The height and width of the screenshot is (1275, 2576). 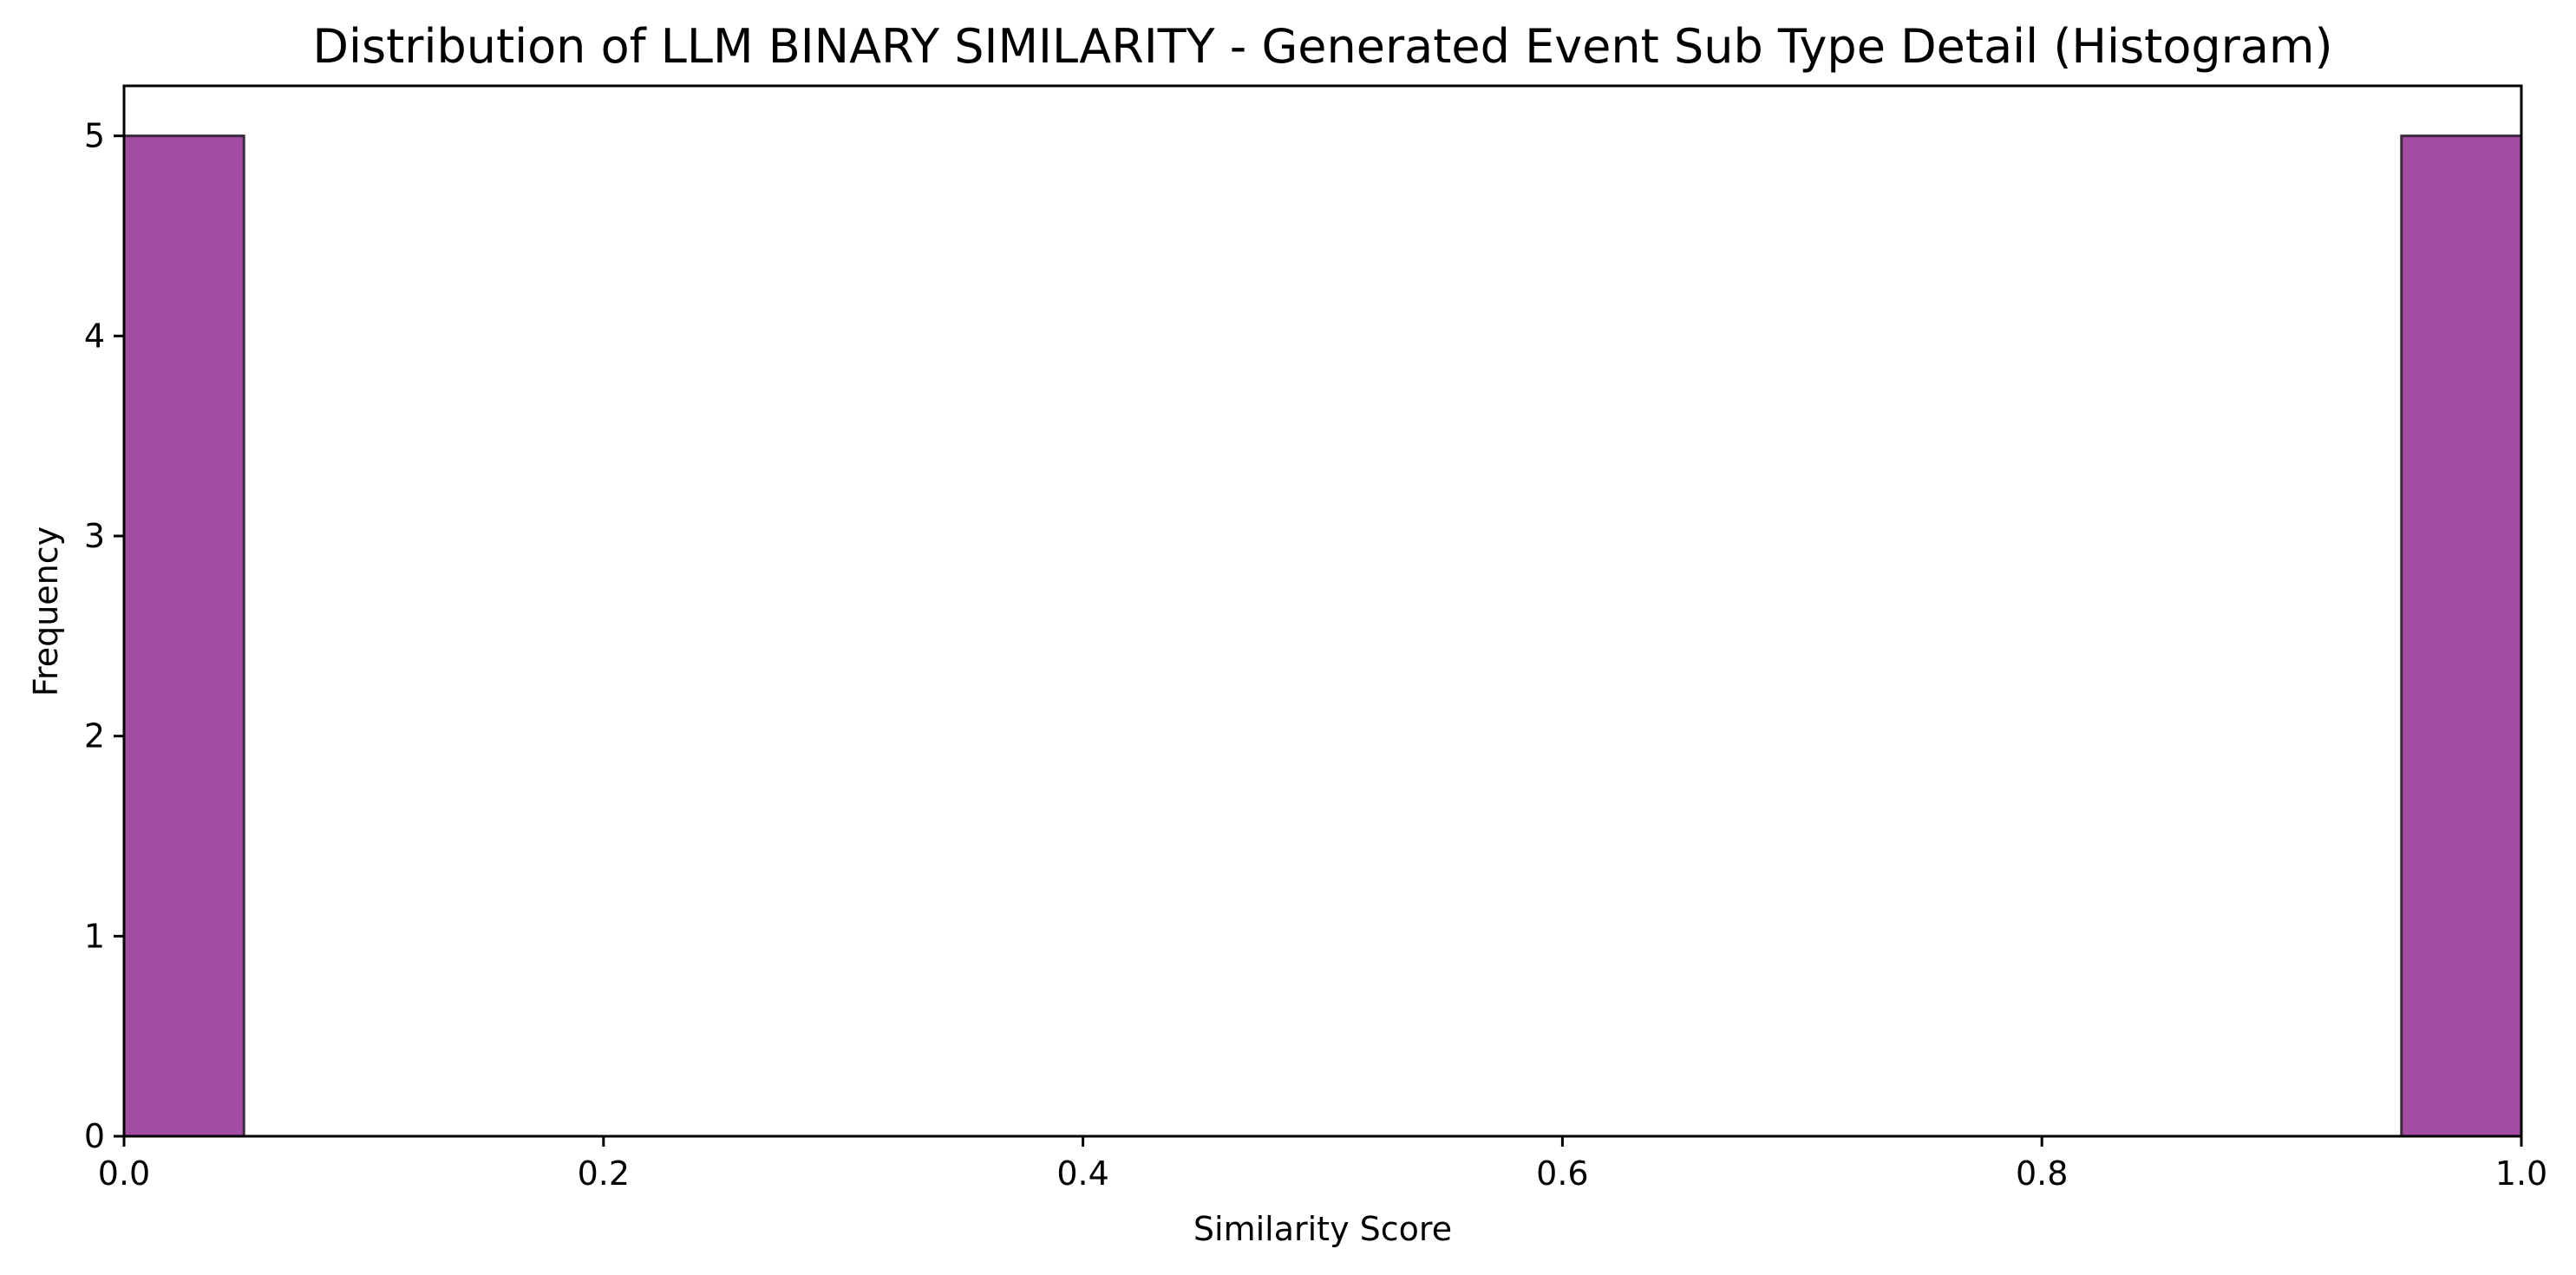 What do you see at coordinates (2521, 1173) in the screenshot?
I see `x-tick-label: 1.0` at bounding box center [2521, 1173].